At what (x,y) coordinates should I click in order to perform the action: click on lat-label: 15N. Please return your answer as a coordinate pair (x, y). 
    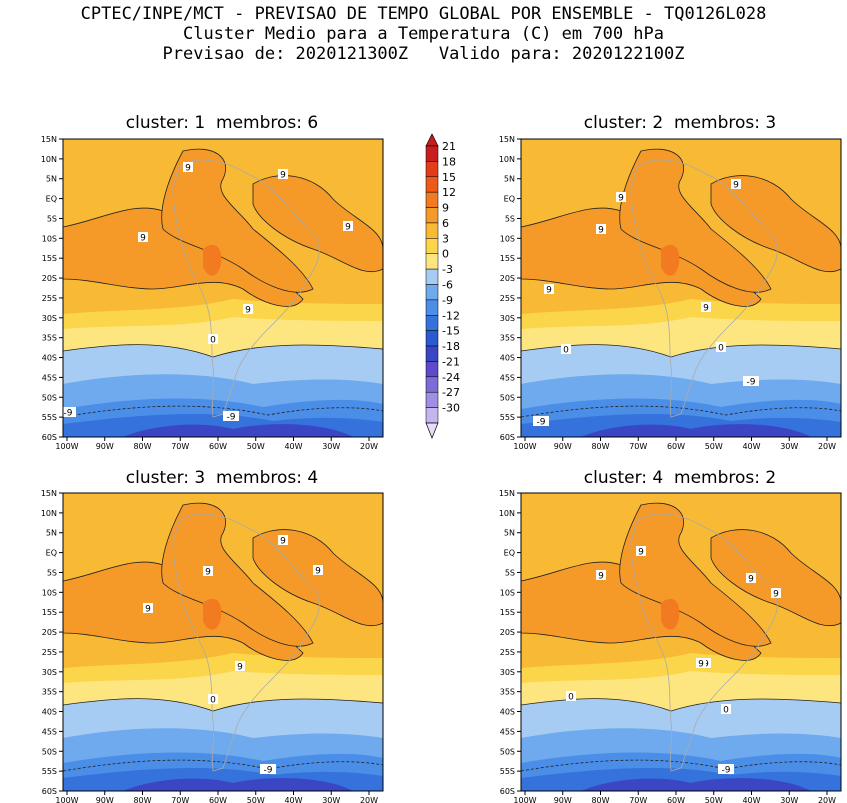
    Looking at the image, I should click on (49, 493).